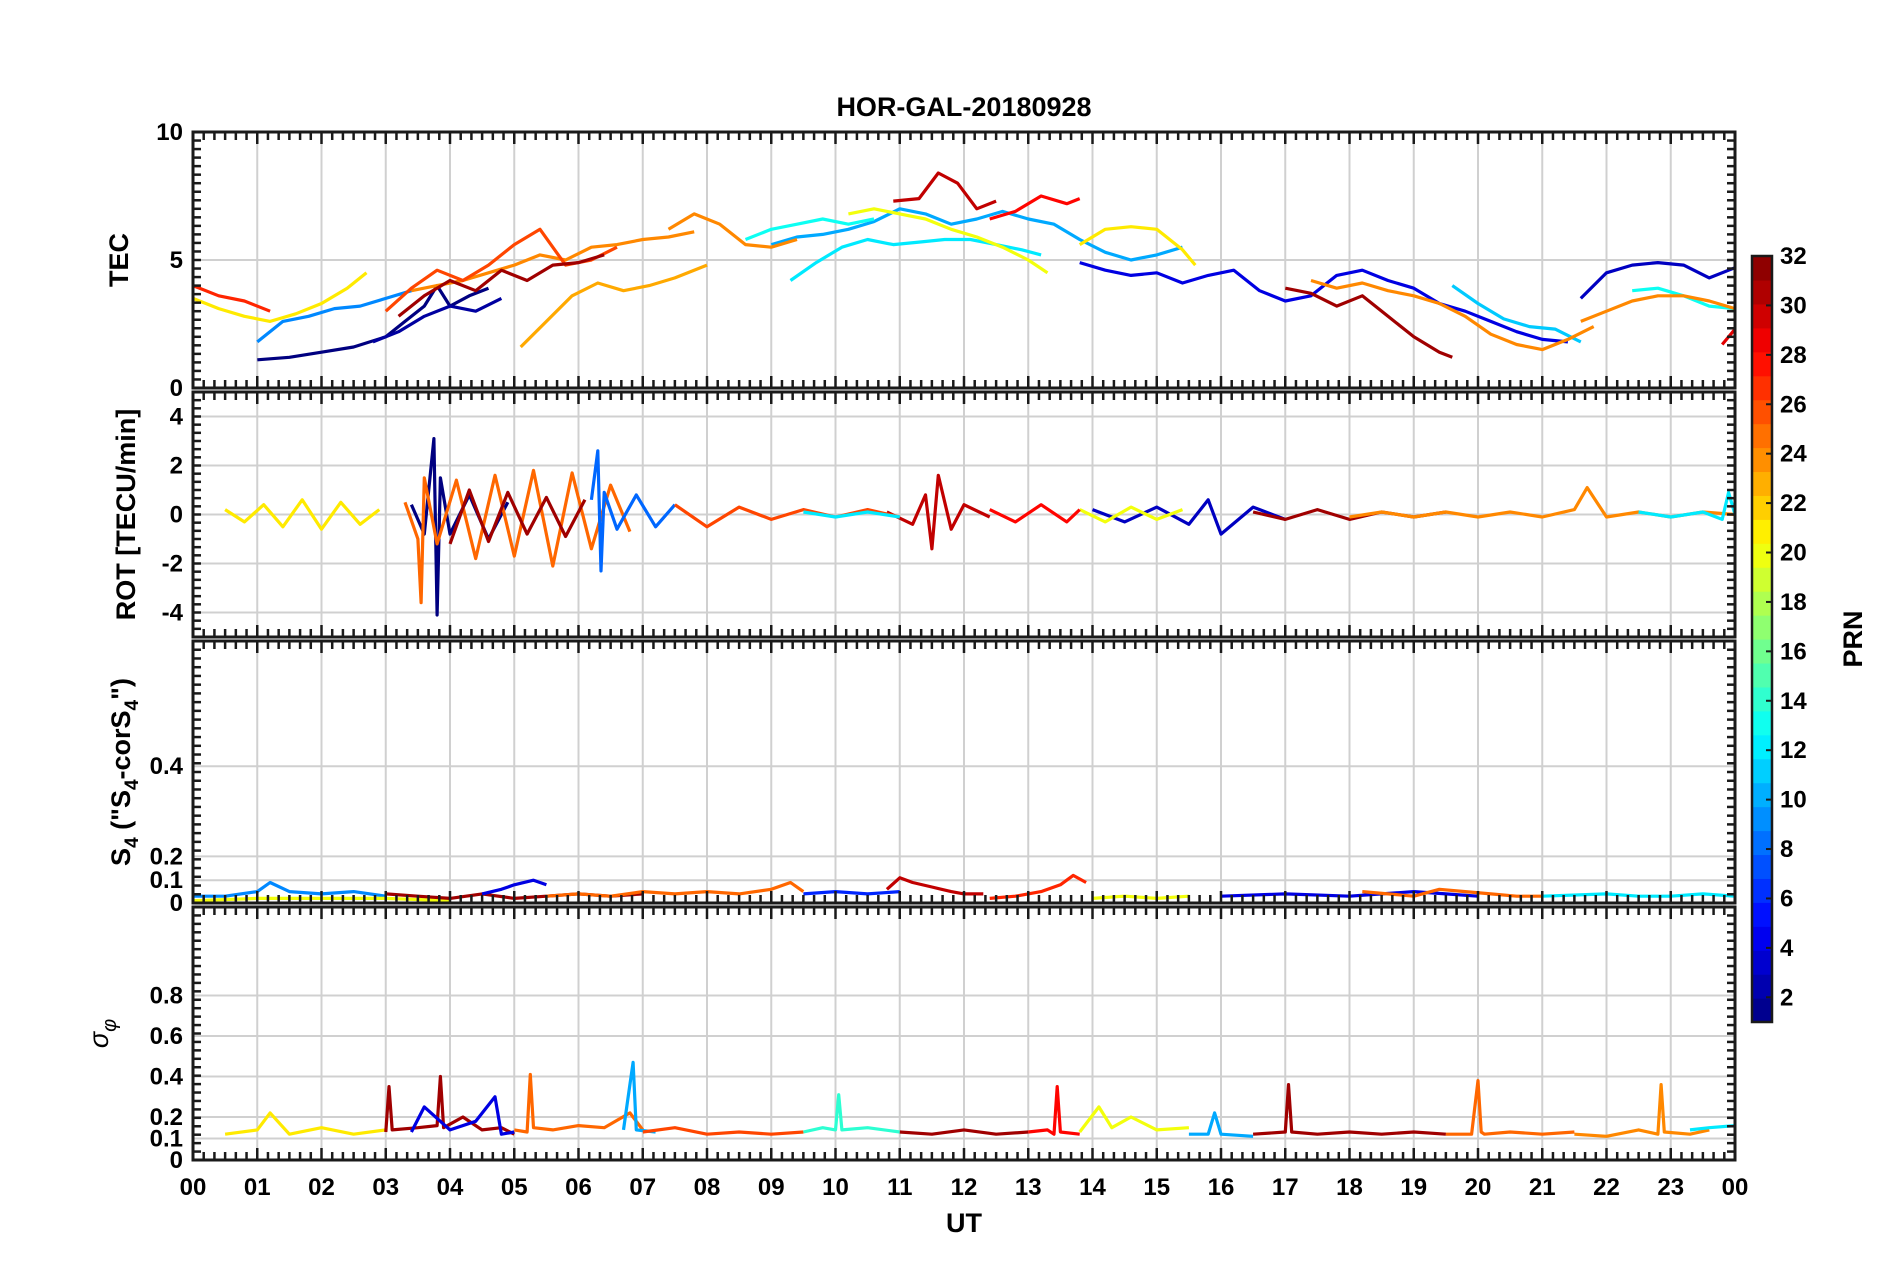 Image resolution: width=1902 pixels, height=1272 pixels. What do you see at coordinates (1793, 553) in the screenshot?
I see `colorbar-tick-label: 20` at bounding box center [1793, 553].